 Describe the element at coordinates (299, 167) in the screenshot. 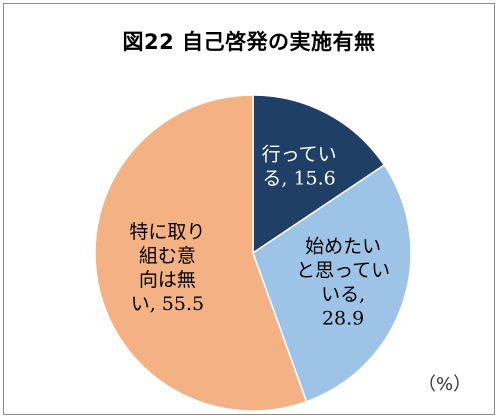

I see `slice-label-1: 行っている, 15.6` at that location.